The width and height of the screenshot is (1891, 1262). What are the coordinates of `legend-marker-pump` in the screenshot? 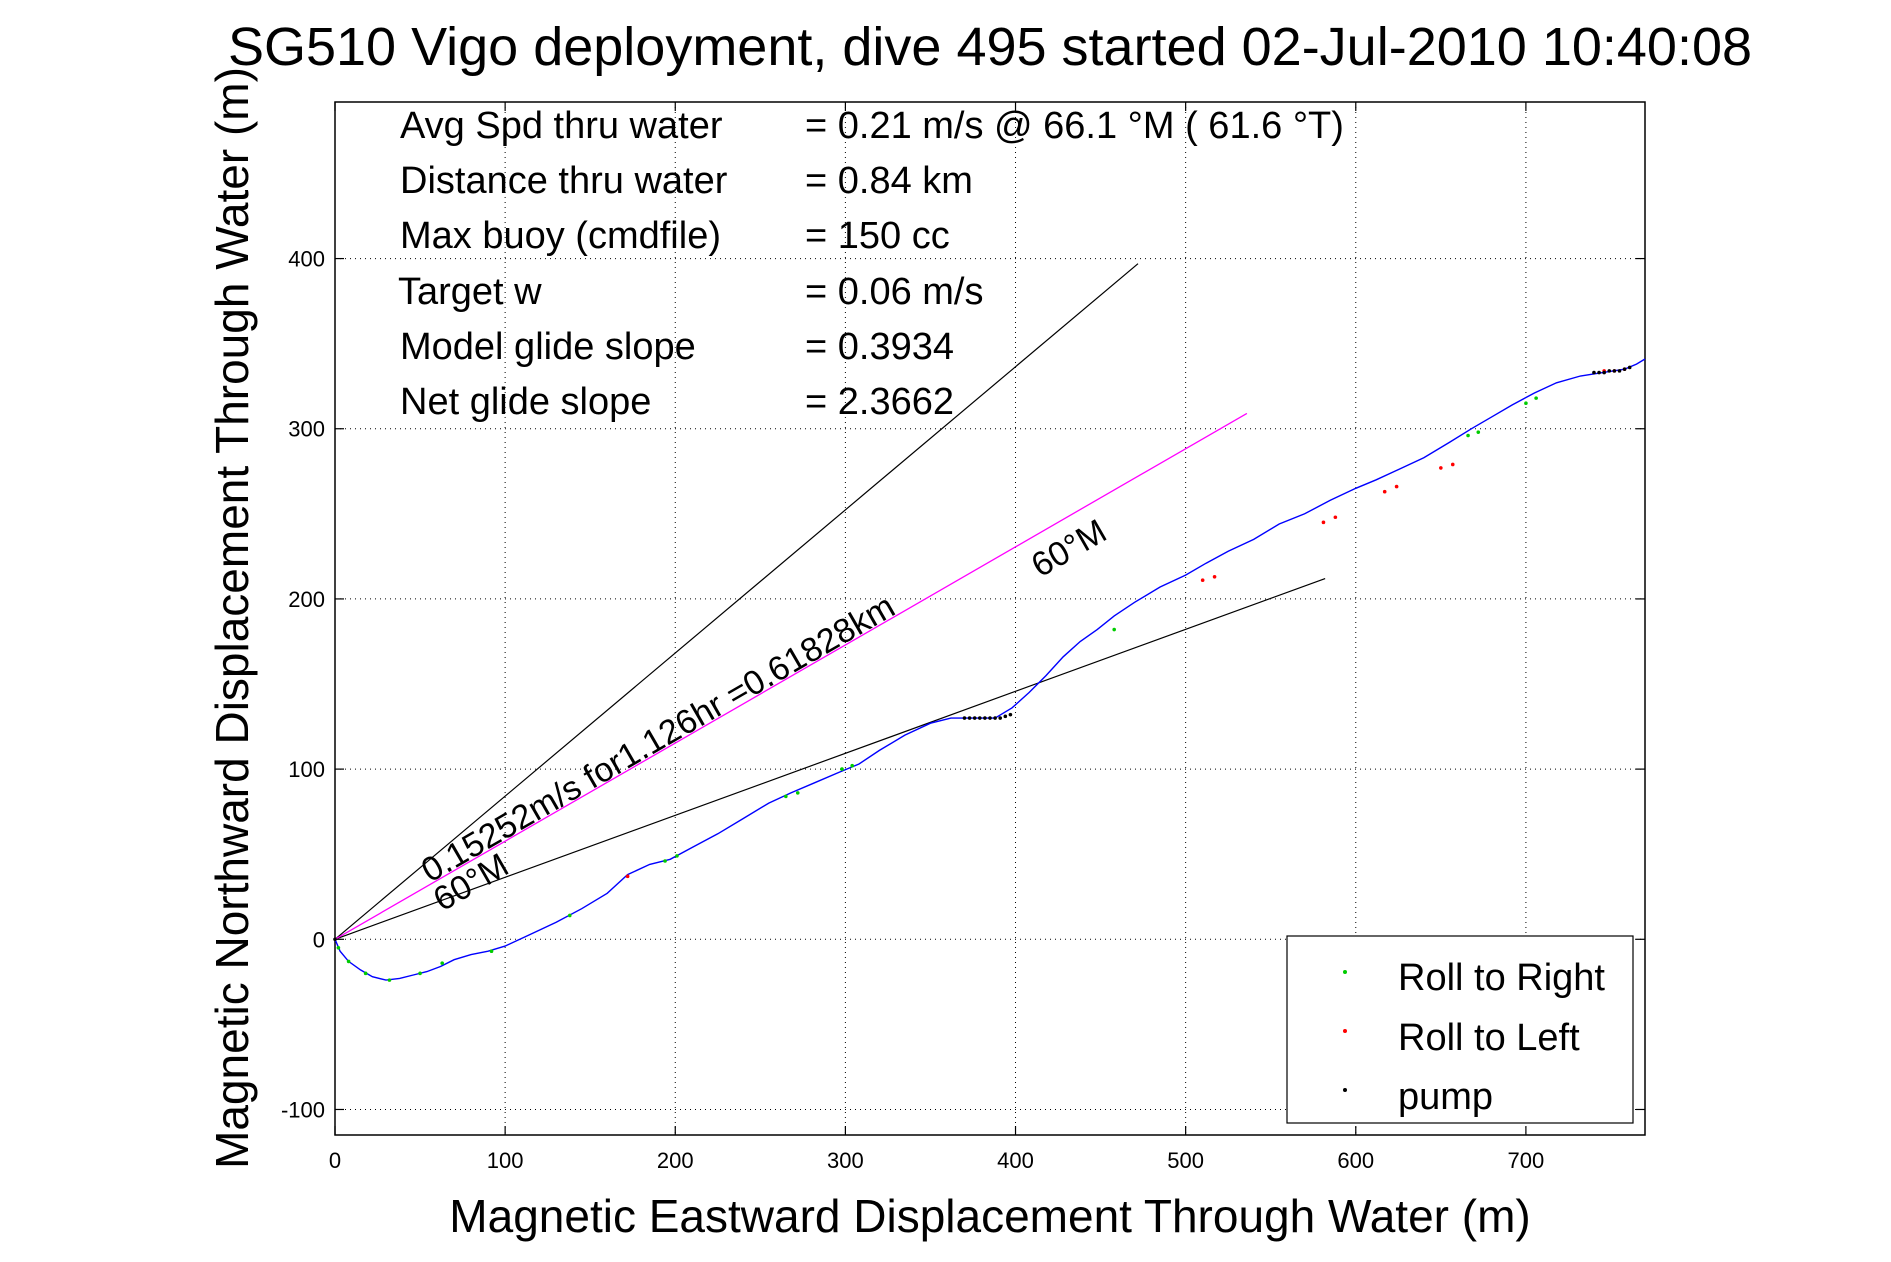 It's located at (1345, 1090).